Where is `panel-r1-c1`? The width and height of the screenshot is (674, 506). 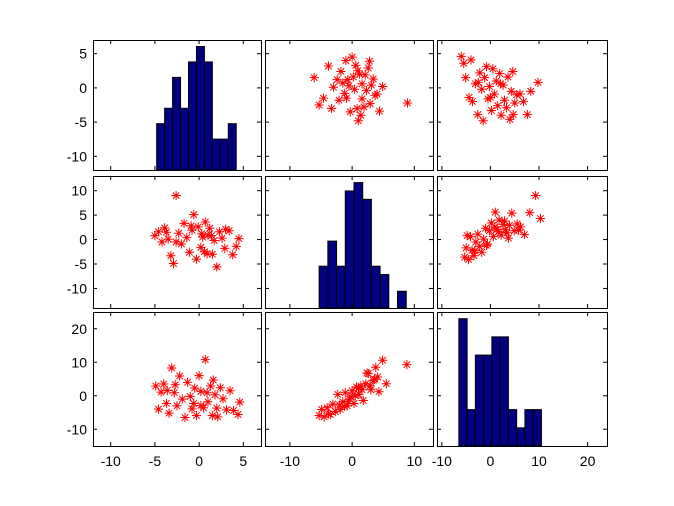 panel-r1-c1 is located at coordinates (349, 242).